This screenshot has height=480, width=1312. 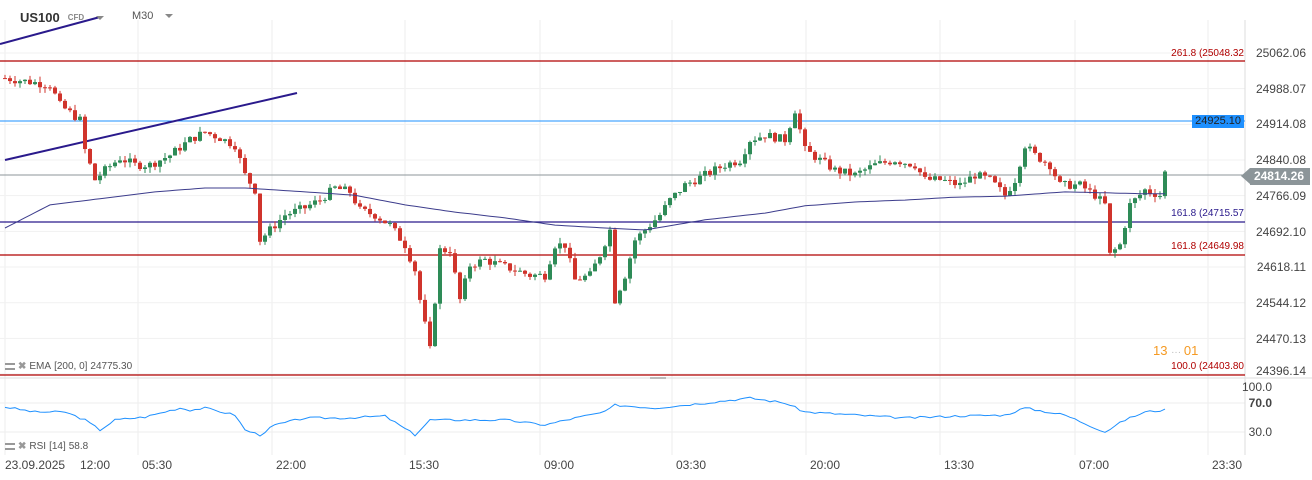 I want to click on candle-timer: 13 ··· 01, so click(x=1176, y=350).